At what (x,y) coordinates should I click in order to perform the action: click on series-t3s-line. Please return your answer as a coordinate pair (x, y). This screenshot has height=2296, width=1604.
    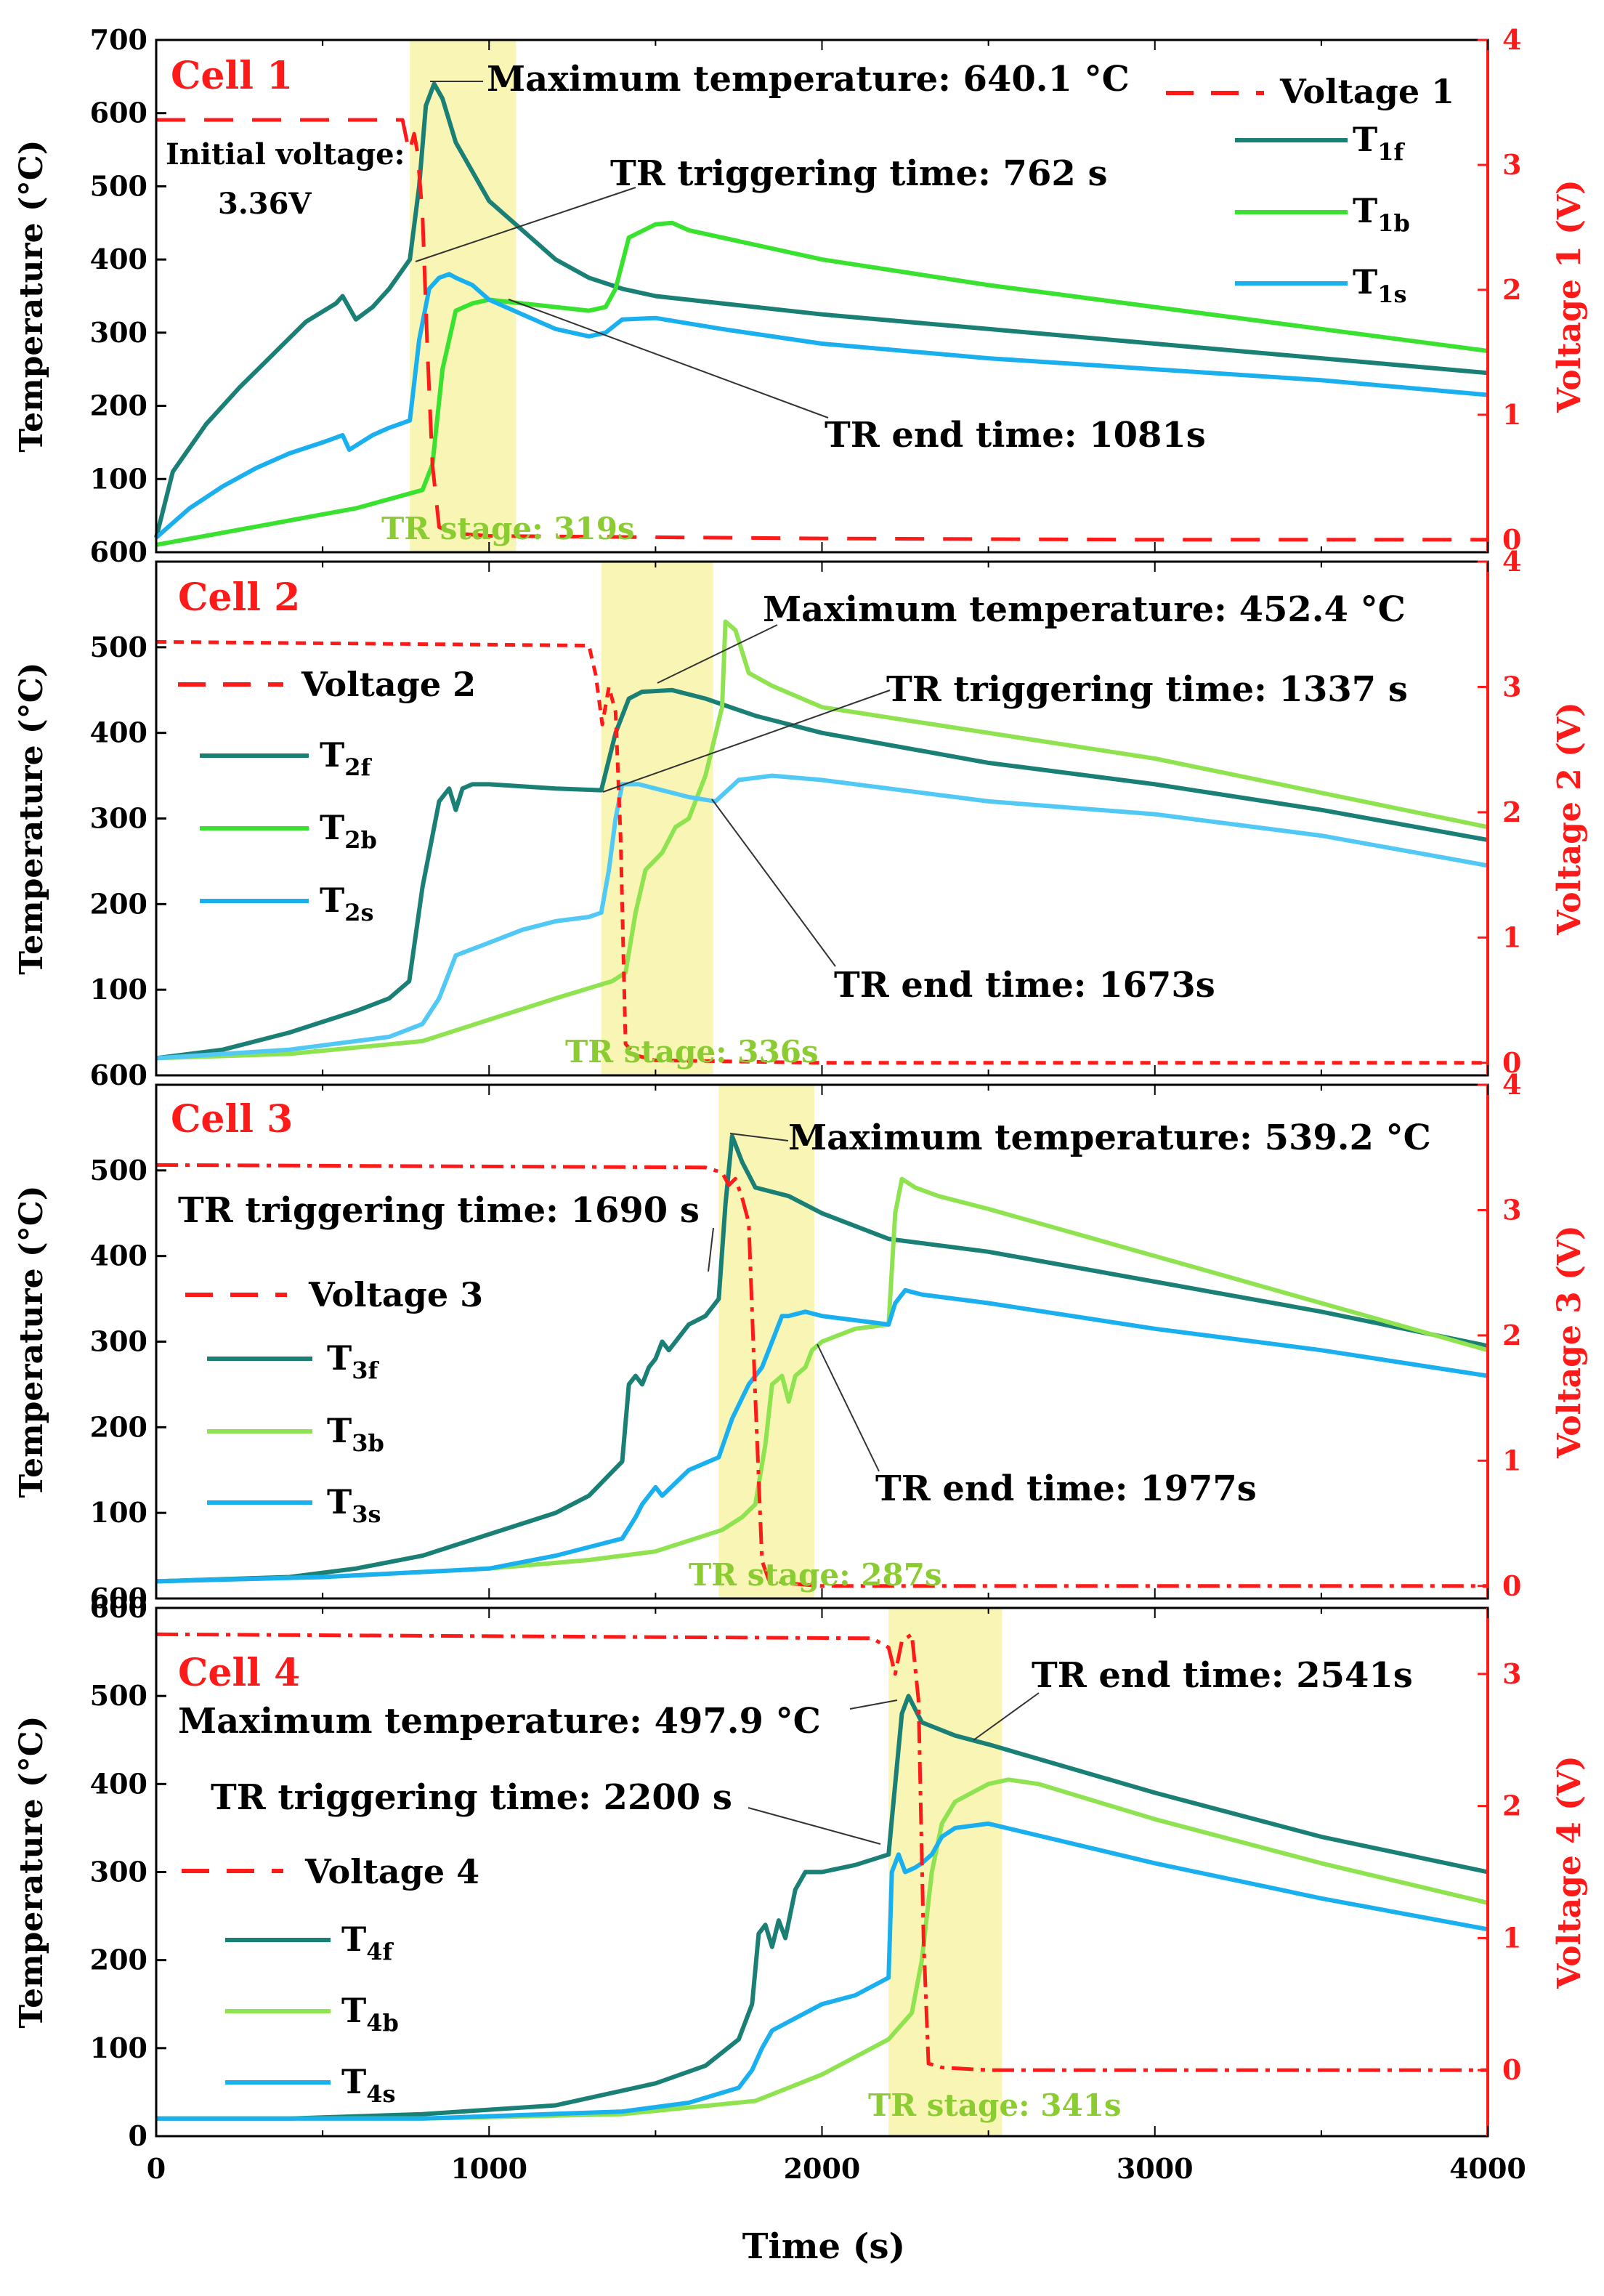
    Looking at the image, I should click on (821, 1436).